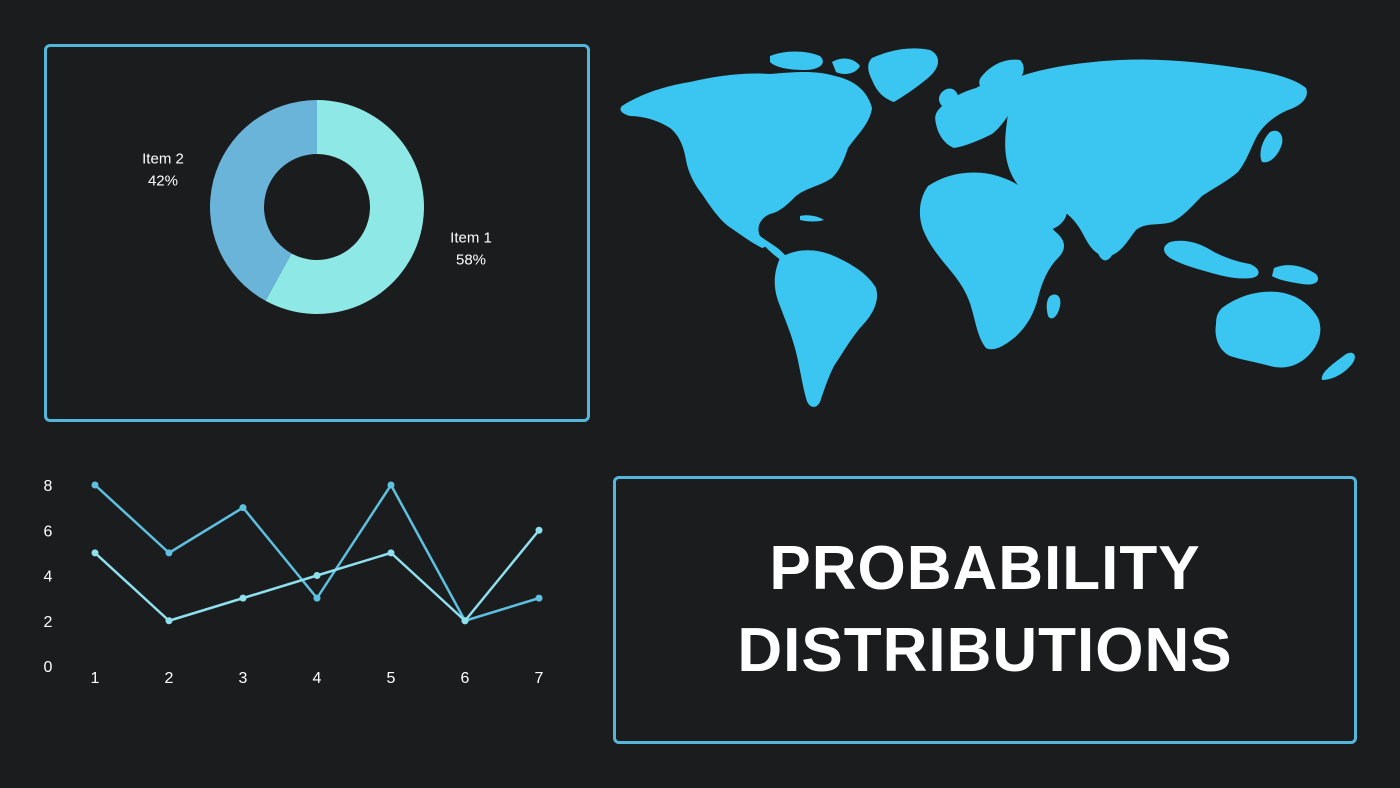 The width and height of the screenshot is (1400, 788). I want to click on y-tick-label: 8, so click(48, 486).